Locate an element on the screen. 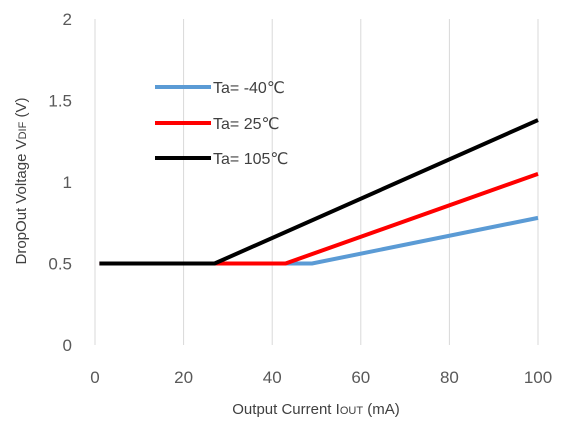 Image resolution: width=567 pixels, height=424 pixels. legend: Ta= -40℃ Ta= 25℃ Ta= 105℃ is located at coordinates (221, 124).